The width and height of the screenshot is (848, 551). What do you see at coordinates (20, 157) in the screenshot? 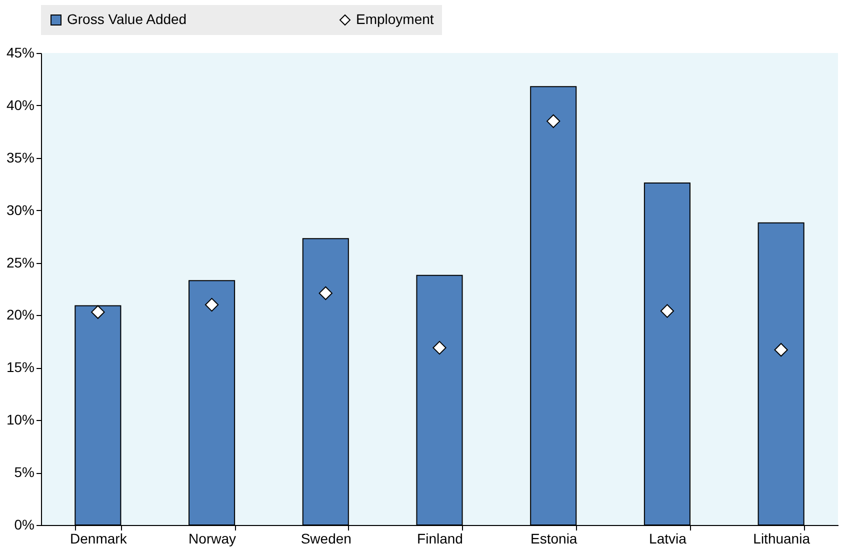
I see `y-tick-label: 35%` at bounding box center [20, 157].